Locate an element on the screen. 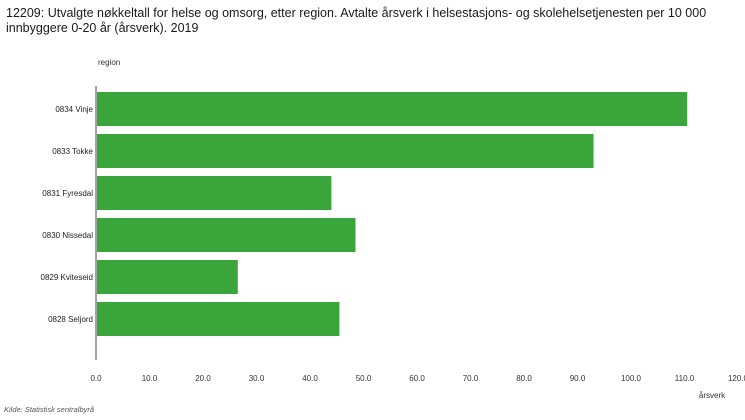 The height and width of the screenshot is (420, 745). x-tick-12: 120.0 is located at coordinates (736, 378).